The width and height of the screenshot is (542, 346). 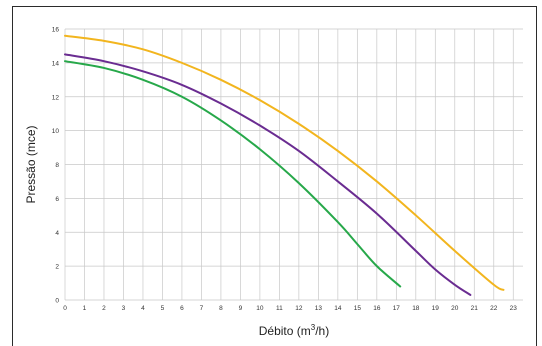 What do you see at coordinates (494, 308) in the screenshot?
I see `x-tick-label-22: 22` at bounding box center [494, 308].